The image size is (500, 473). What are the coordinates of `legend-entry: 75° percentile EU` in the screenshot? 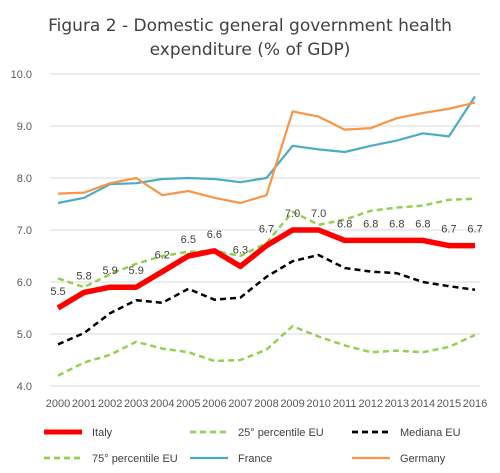 It's located at (135, 459).